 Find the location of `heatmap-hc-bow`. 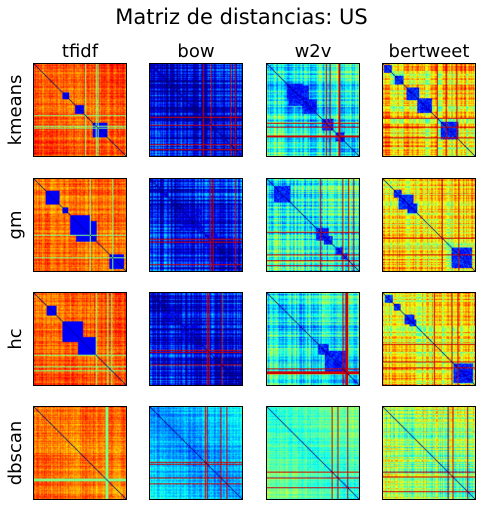

heatmap-hc-bow is located at coordinates (196, 339).